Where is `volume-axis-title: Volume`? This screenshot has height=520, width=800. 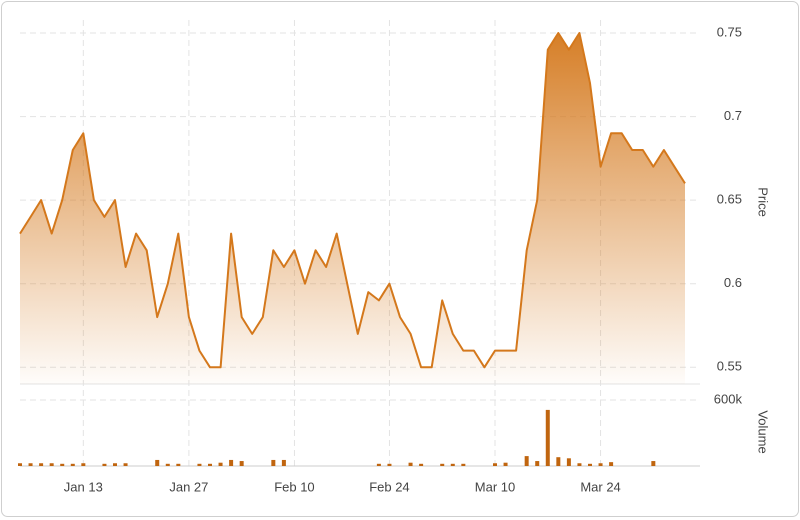
volume-axis-title: Volume is located at coordinates (763, 431).